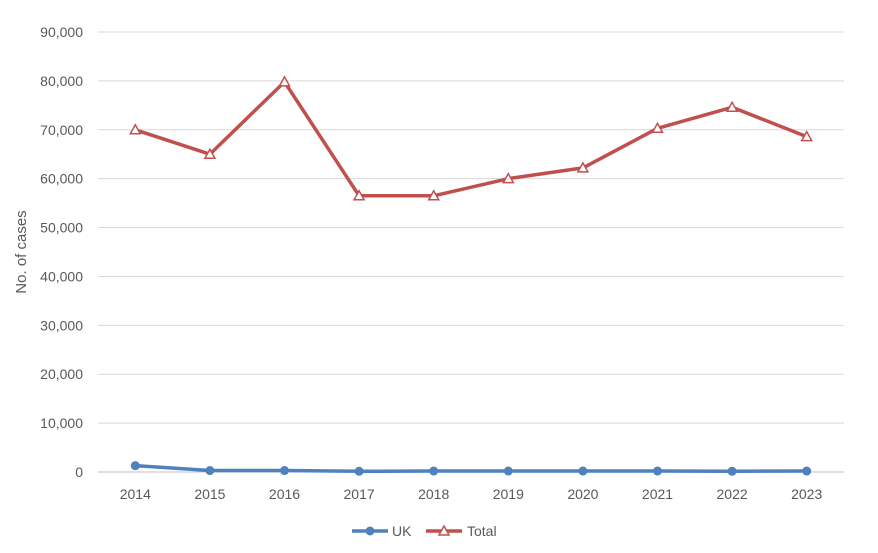 Image resolution: width=878 pixels, height=553 pixels. What do you see at coordinates (21, 251) in the screenshot?
I see `y-axis-title: No. of cases` at bounding box center [21, 251].